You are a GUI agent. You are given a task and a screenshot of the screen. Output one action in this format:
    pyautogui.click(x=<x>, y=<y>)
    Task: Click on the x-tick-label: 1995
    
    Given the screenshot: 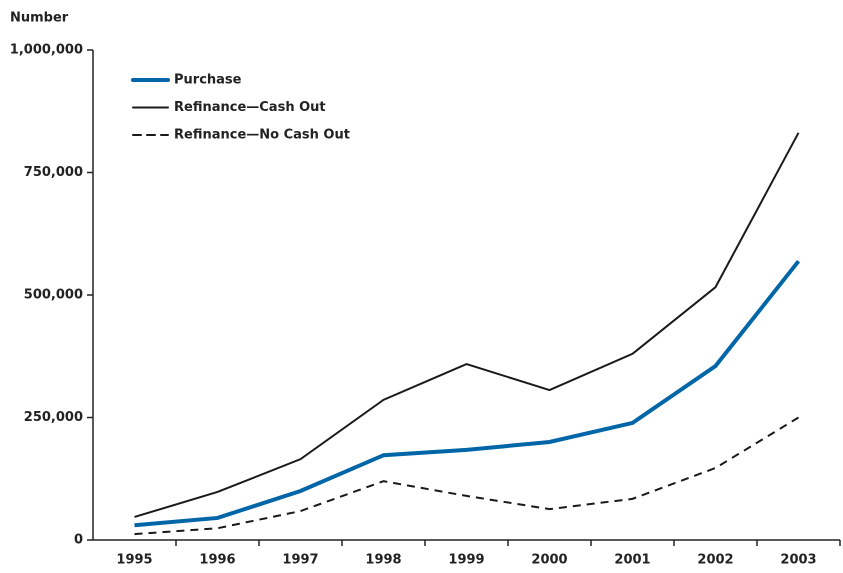 What is the action you would take?
    pyautogui.click(x=134, y=560)
    